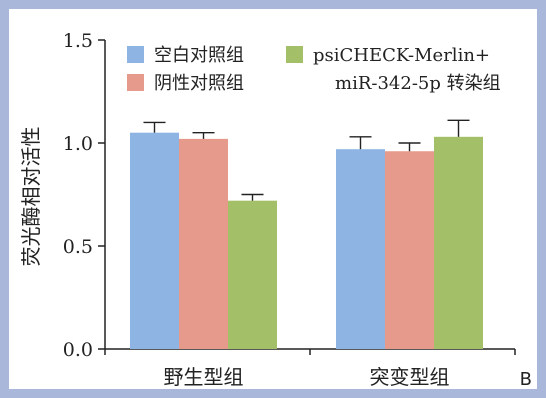  Describe the element at coordinates (78, 144) in the screenshot. I see `y-tick-label: 1.0` at that location.